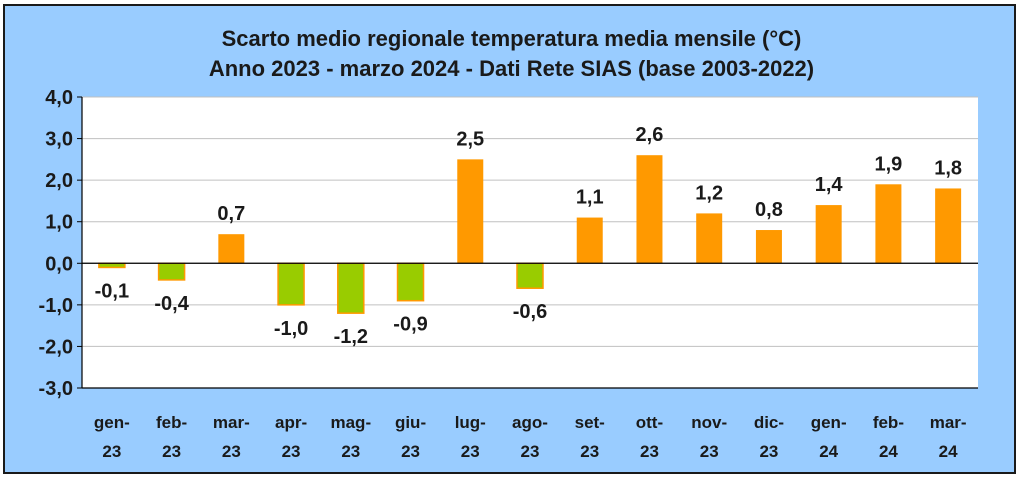 The width and height of the screenshot is (1024, 481). What do you see at coordinates (56, 347) in the screenshot?
I see `y-tick-label: -2,0` at bounding box center [56, 347].